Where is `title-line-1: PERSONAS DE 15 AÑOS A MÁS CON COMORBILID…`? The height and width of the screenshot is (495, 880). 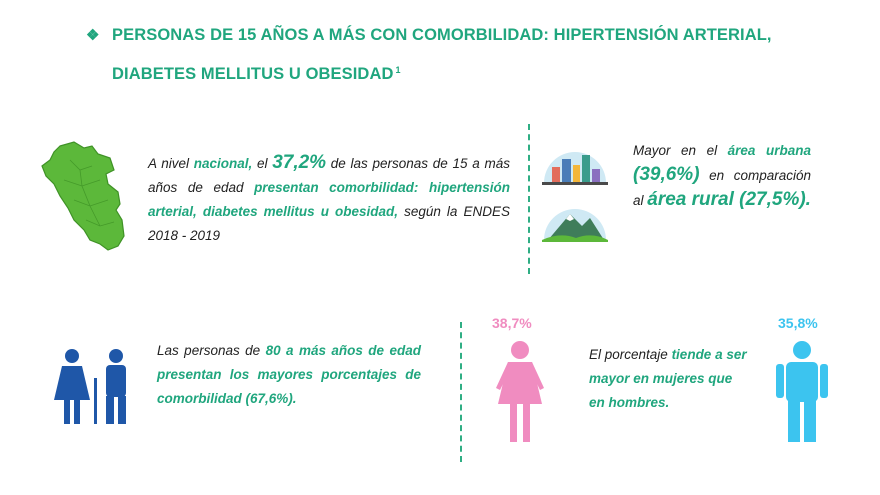 title-line-1: PERSONAS DE 15 AÑOS A MÁS CON COMORBILID… is located at coordinates (442, 35).